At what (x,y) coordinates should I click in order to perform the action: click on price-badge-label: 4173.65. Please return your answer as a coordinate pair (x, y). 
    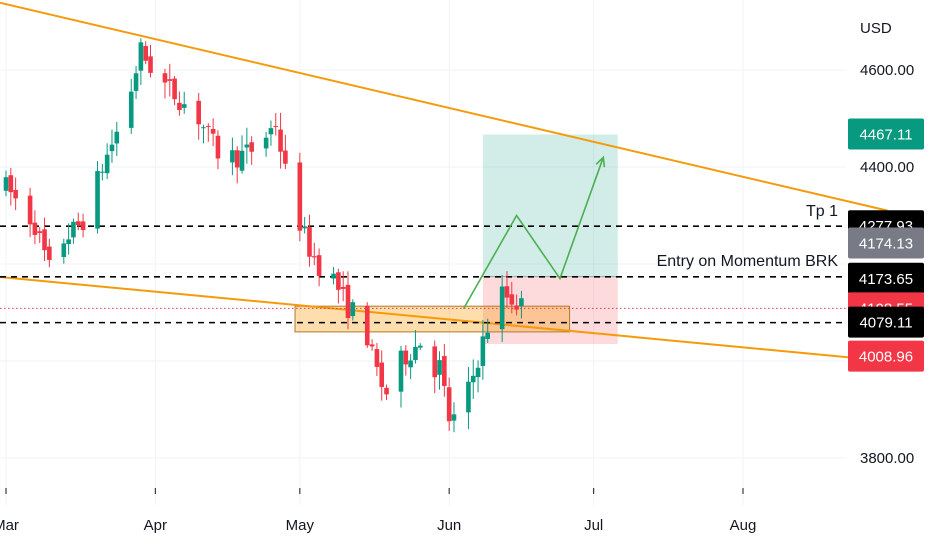
    Looking at the image, I should click on (886, 279).